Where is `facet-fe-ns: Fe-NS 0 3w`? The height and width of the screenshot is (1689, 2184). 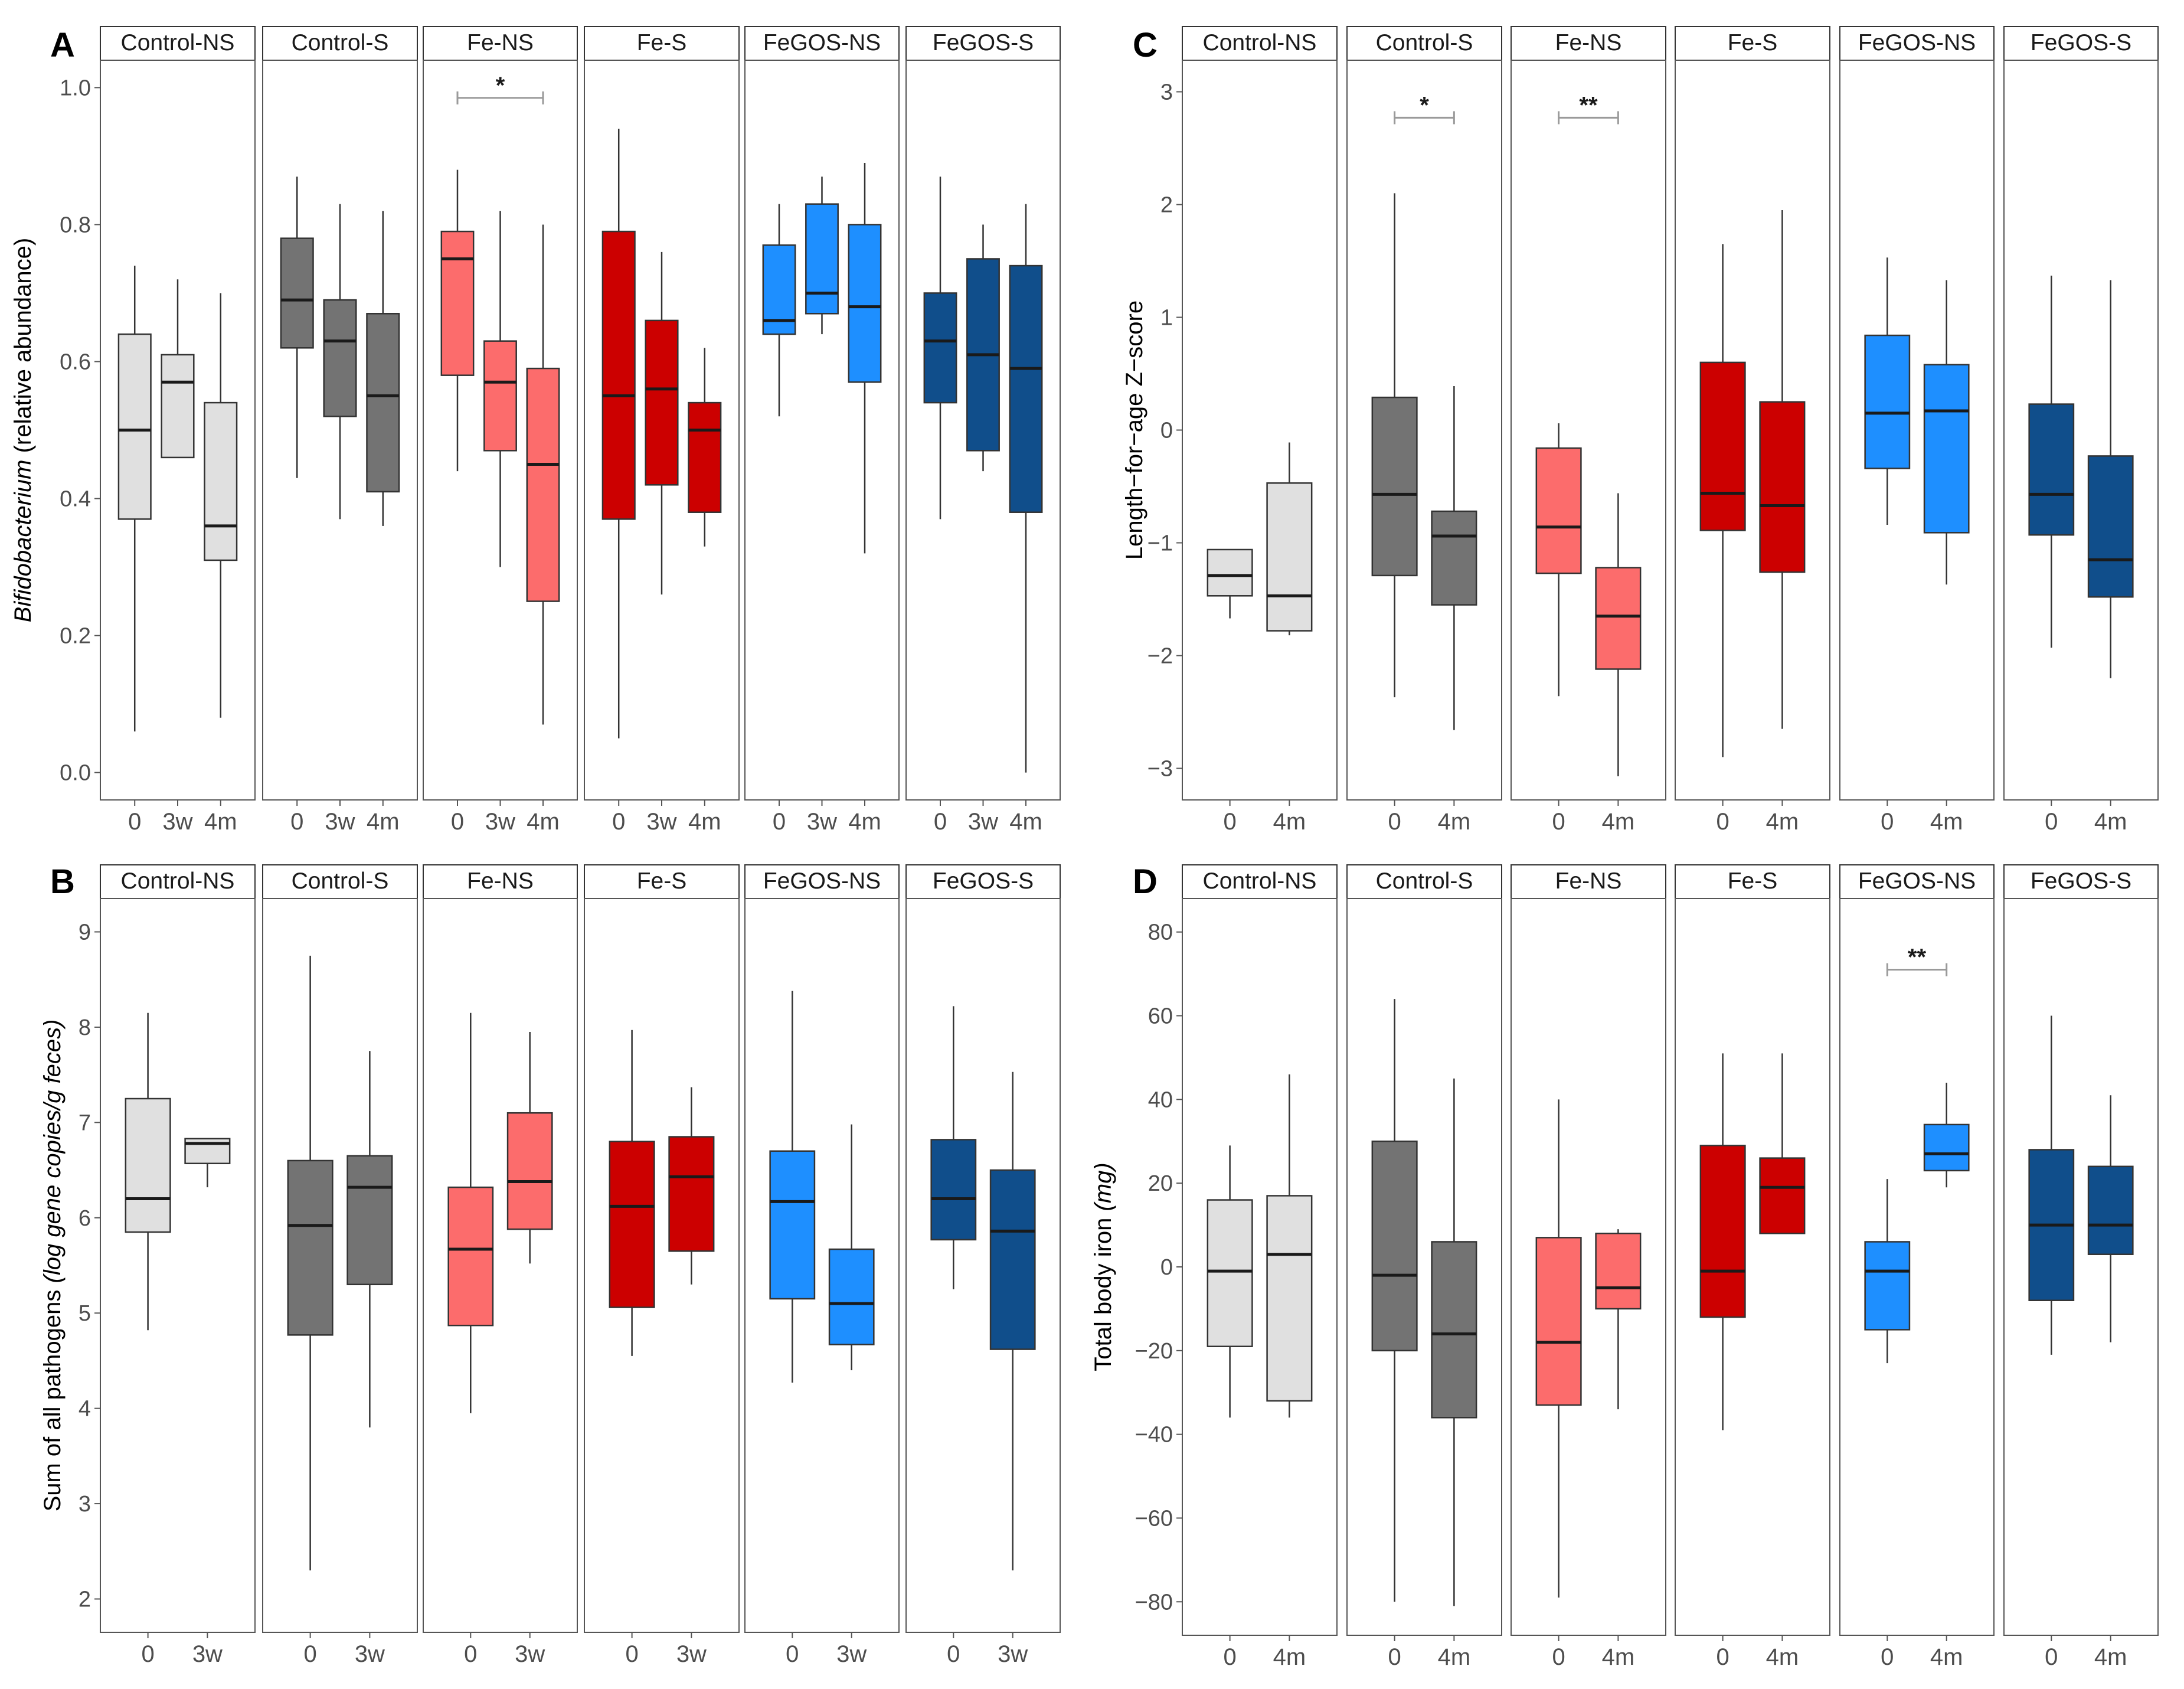 facet-fe-ns: Fe-NS 0 3w is located at coordinates (500, 1265).